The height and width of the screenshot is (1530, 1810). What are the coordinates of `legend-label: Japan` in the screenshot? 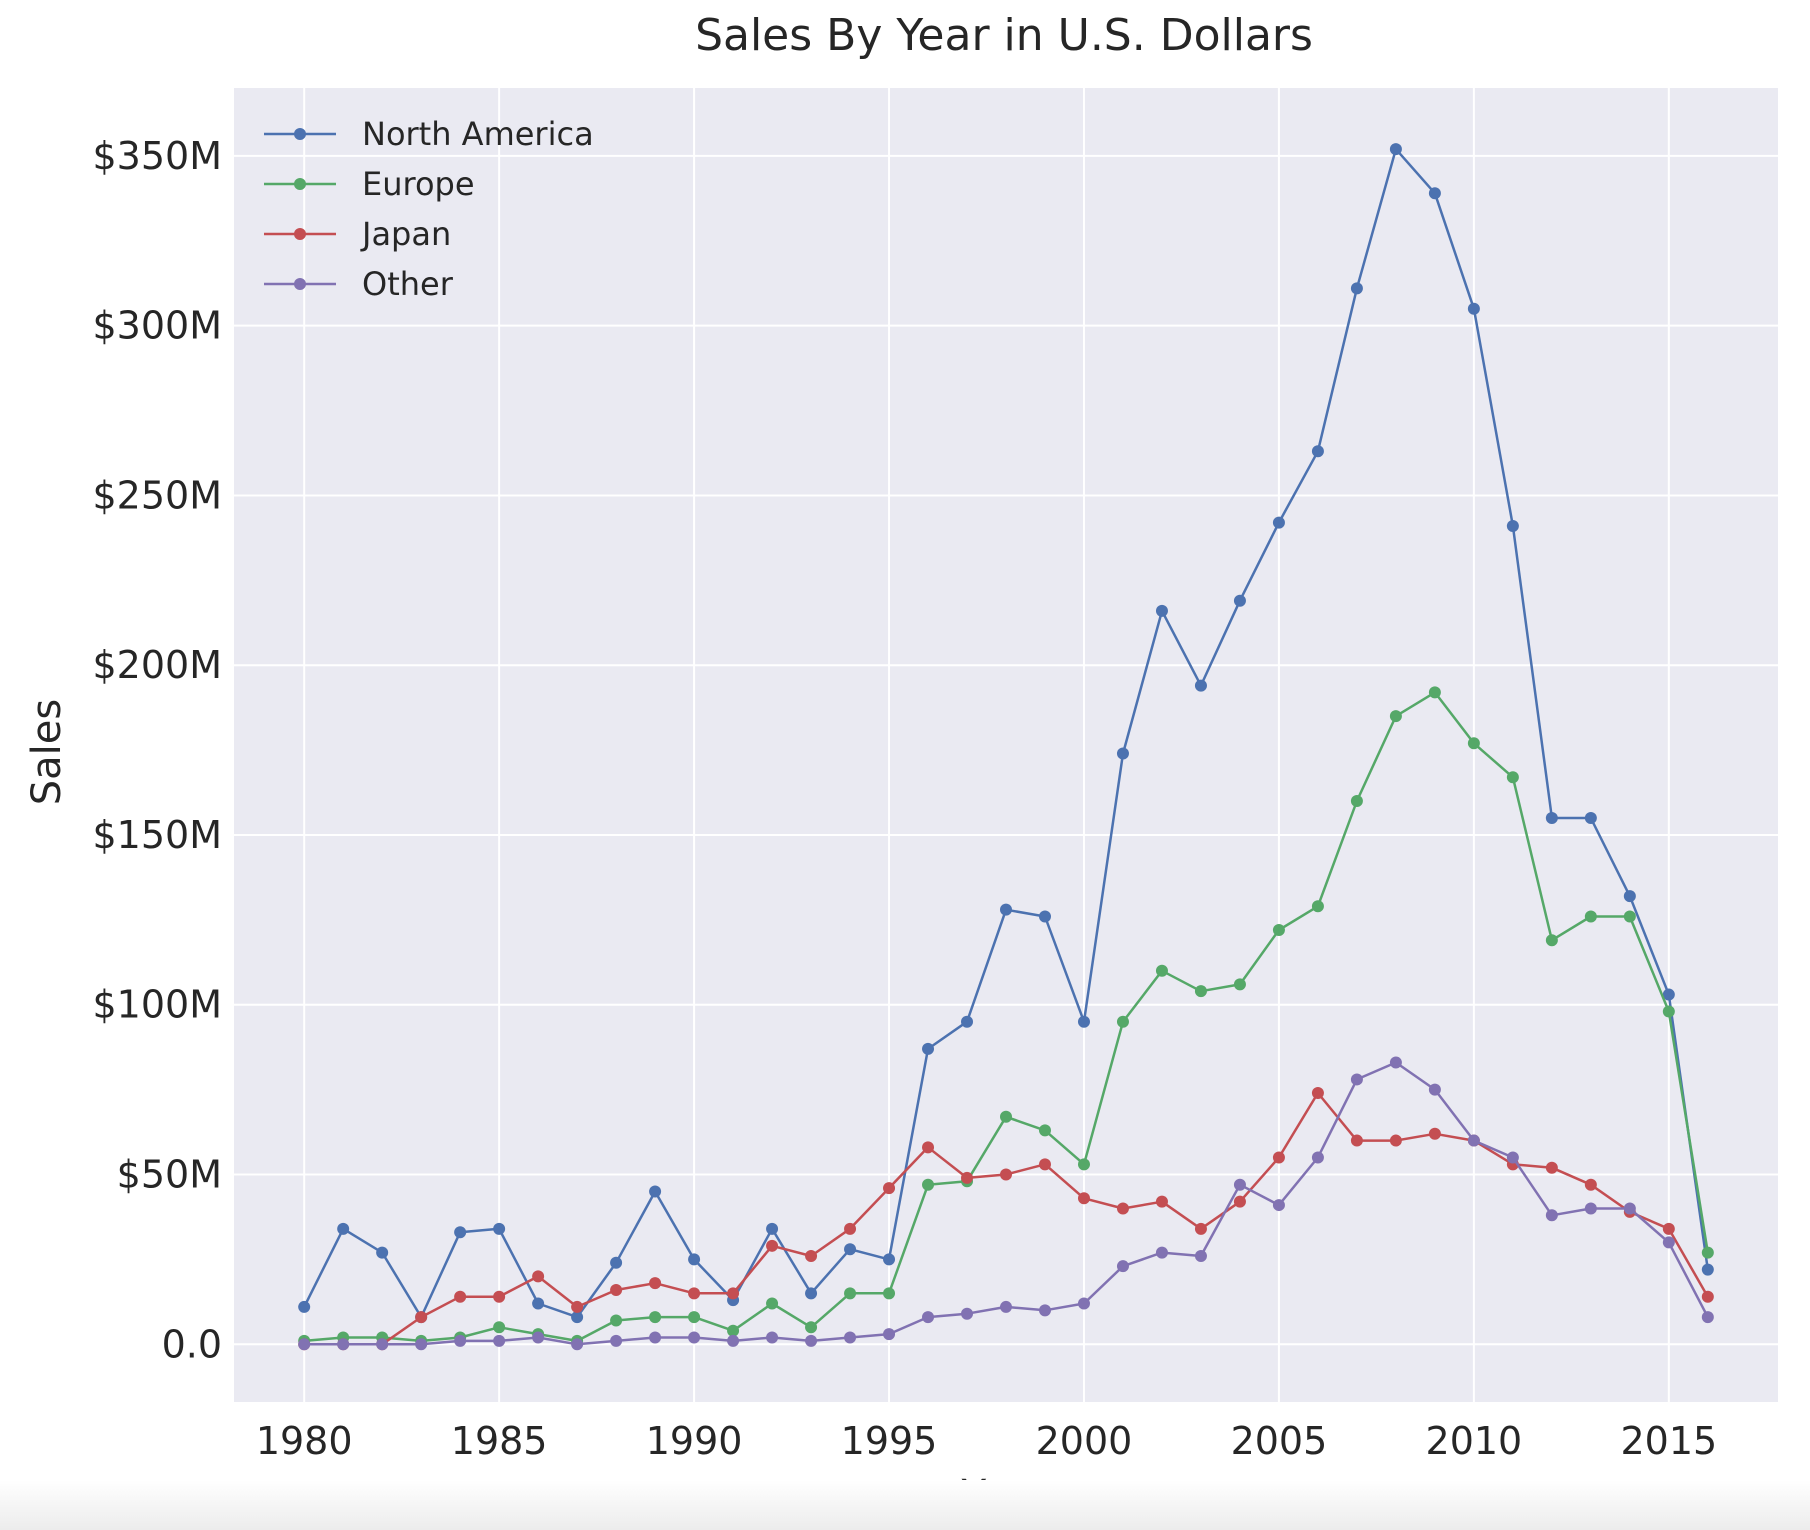 It's located at (405, 234).